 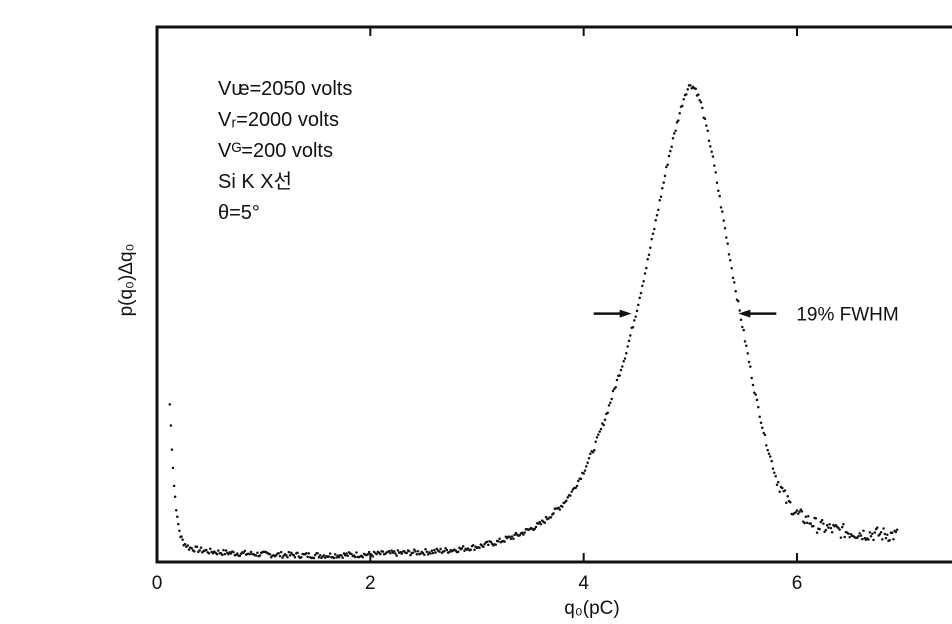 I want to click on x-tick-label-3: 6, so click(x=797, y=583).